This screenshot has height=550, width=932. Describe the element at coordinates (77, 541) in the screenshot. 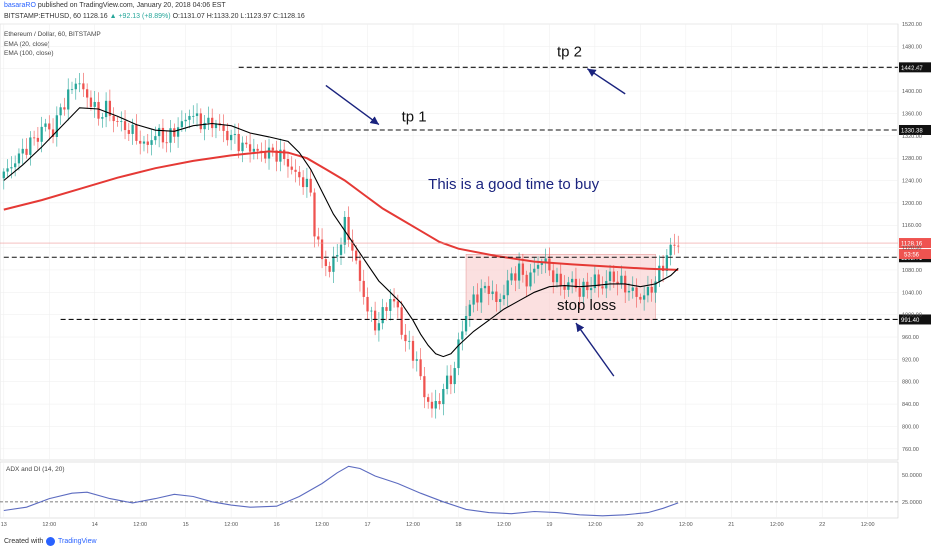

I see `tradingview-link: TradingView` at that location.